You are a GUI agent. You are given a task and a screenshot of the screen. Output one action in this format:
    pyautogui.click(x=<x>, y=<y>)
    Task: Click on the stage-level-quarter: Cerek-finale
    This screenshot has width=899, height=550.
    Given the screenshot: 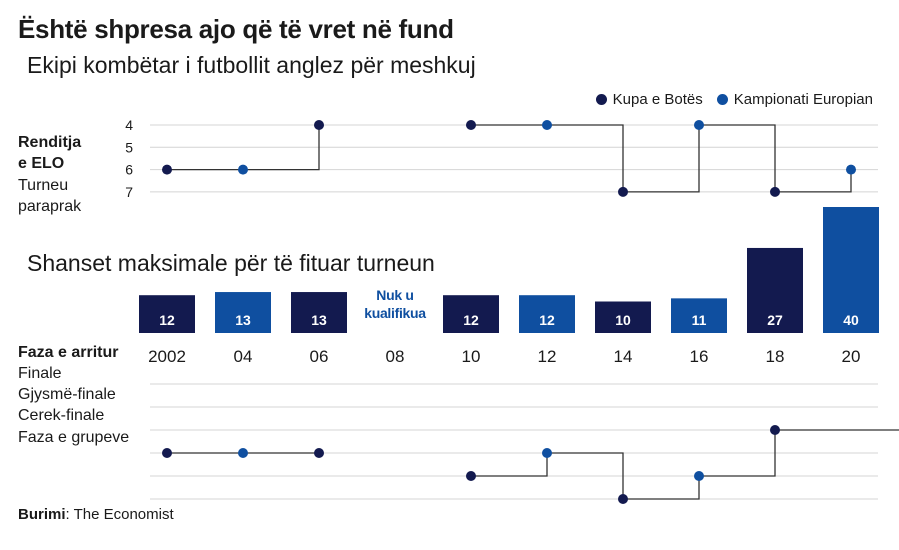 What is the action you would take?
    pyautogui.click(x=61, y=415)
    